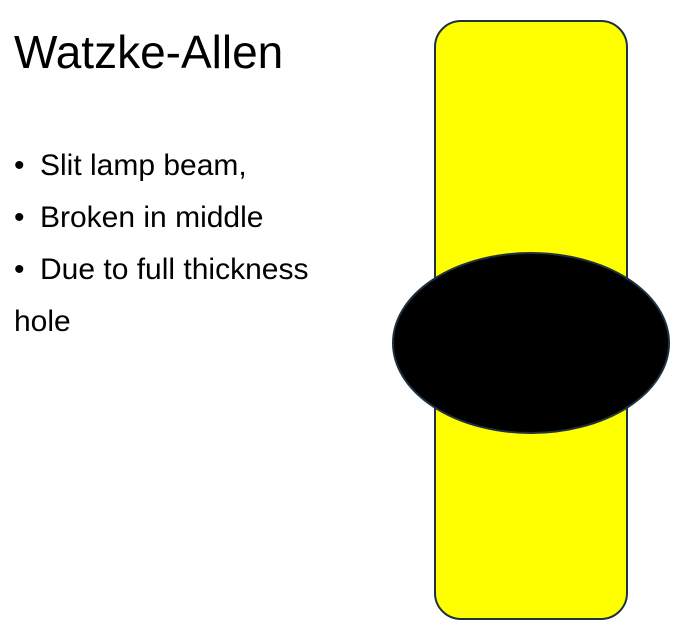 This screenshot has width=684, height=636. I want to click on full-thickness-hole, so click(531, 343).